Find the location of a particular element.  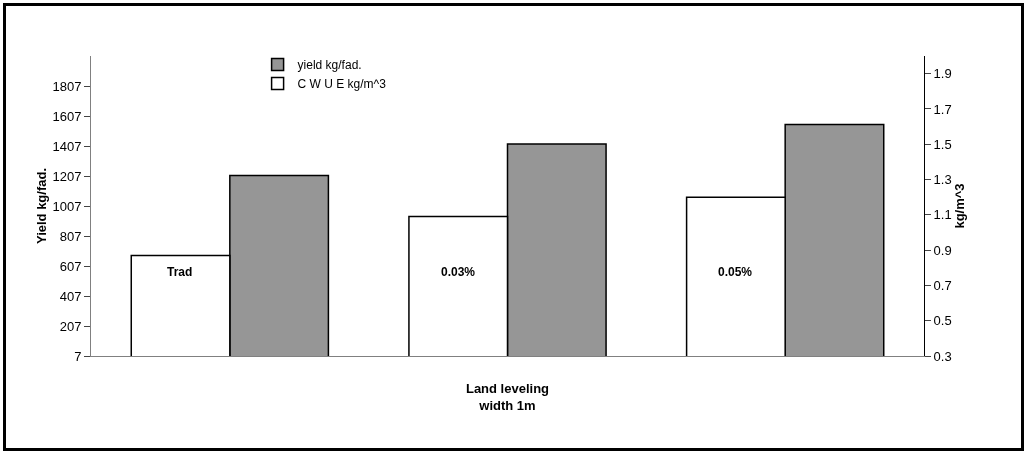

y-tick-label: 1007 is located at coordinates (67, 206).